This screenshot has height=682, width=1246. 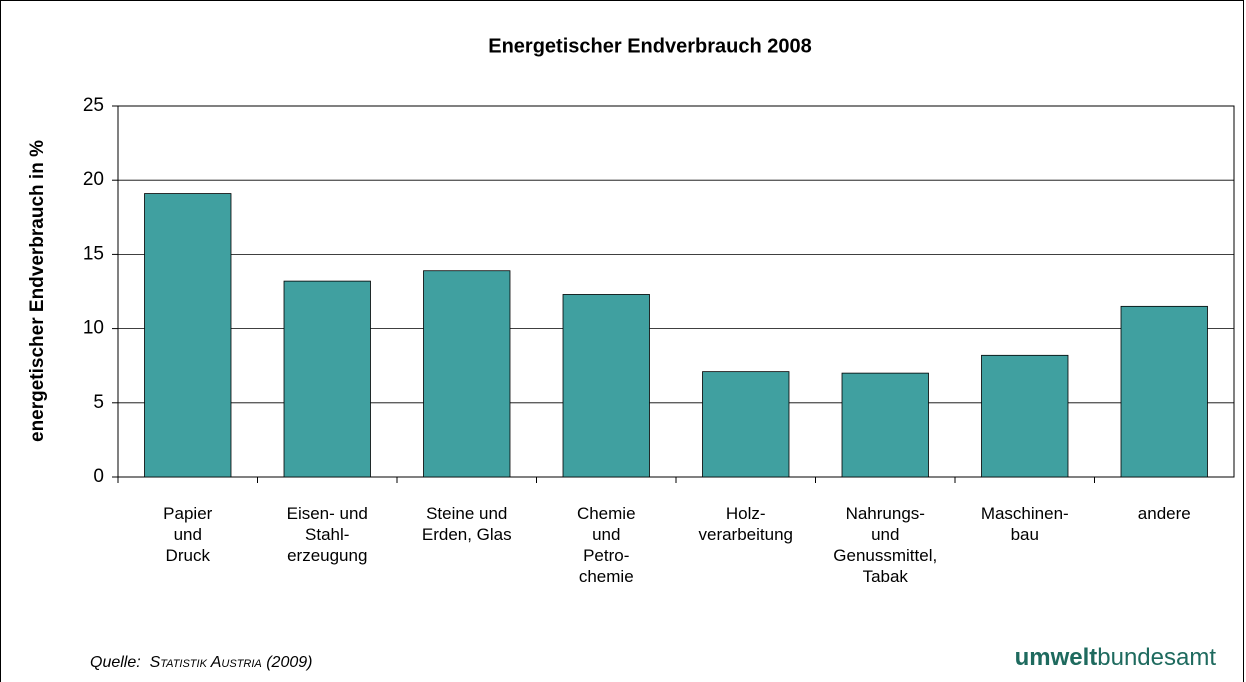 I want to click on y-tick-label: 25, so click(x=93, y=105).